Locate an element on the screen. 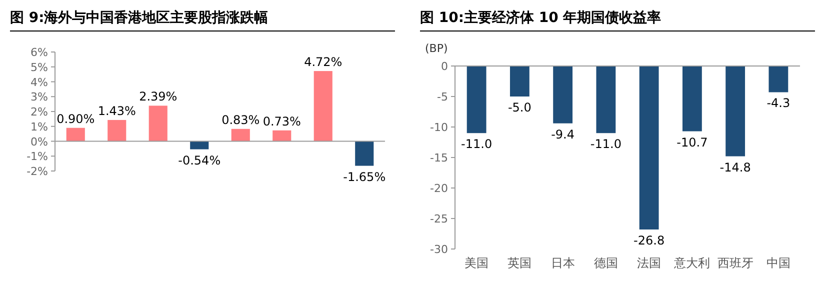  y-tick-label: 1% is located at coordinates (39, 127).